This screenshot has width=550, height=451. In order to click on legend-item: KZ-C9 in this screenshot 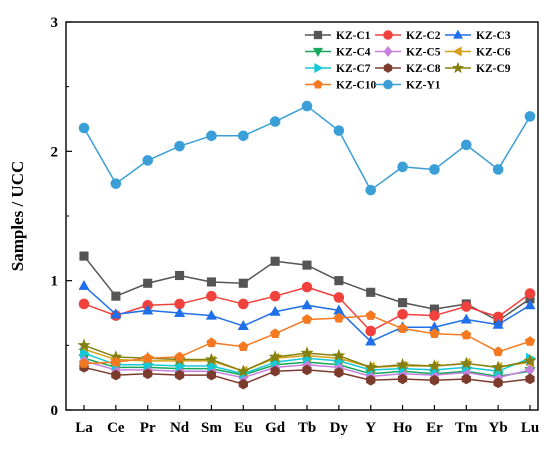, I will do `click(478, 68)`.